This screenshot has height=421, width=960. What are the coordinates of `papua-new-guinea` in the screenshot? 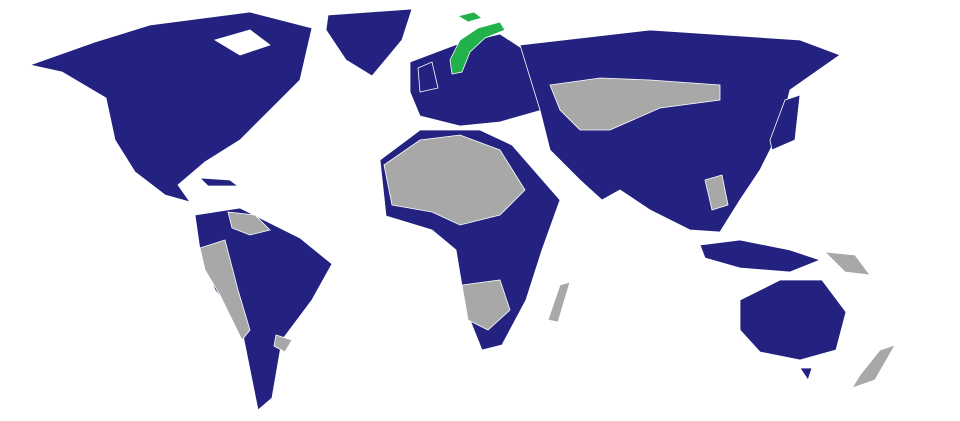 It's located at (847, 263).